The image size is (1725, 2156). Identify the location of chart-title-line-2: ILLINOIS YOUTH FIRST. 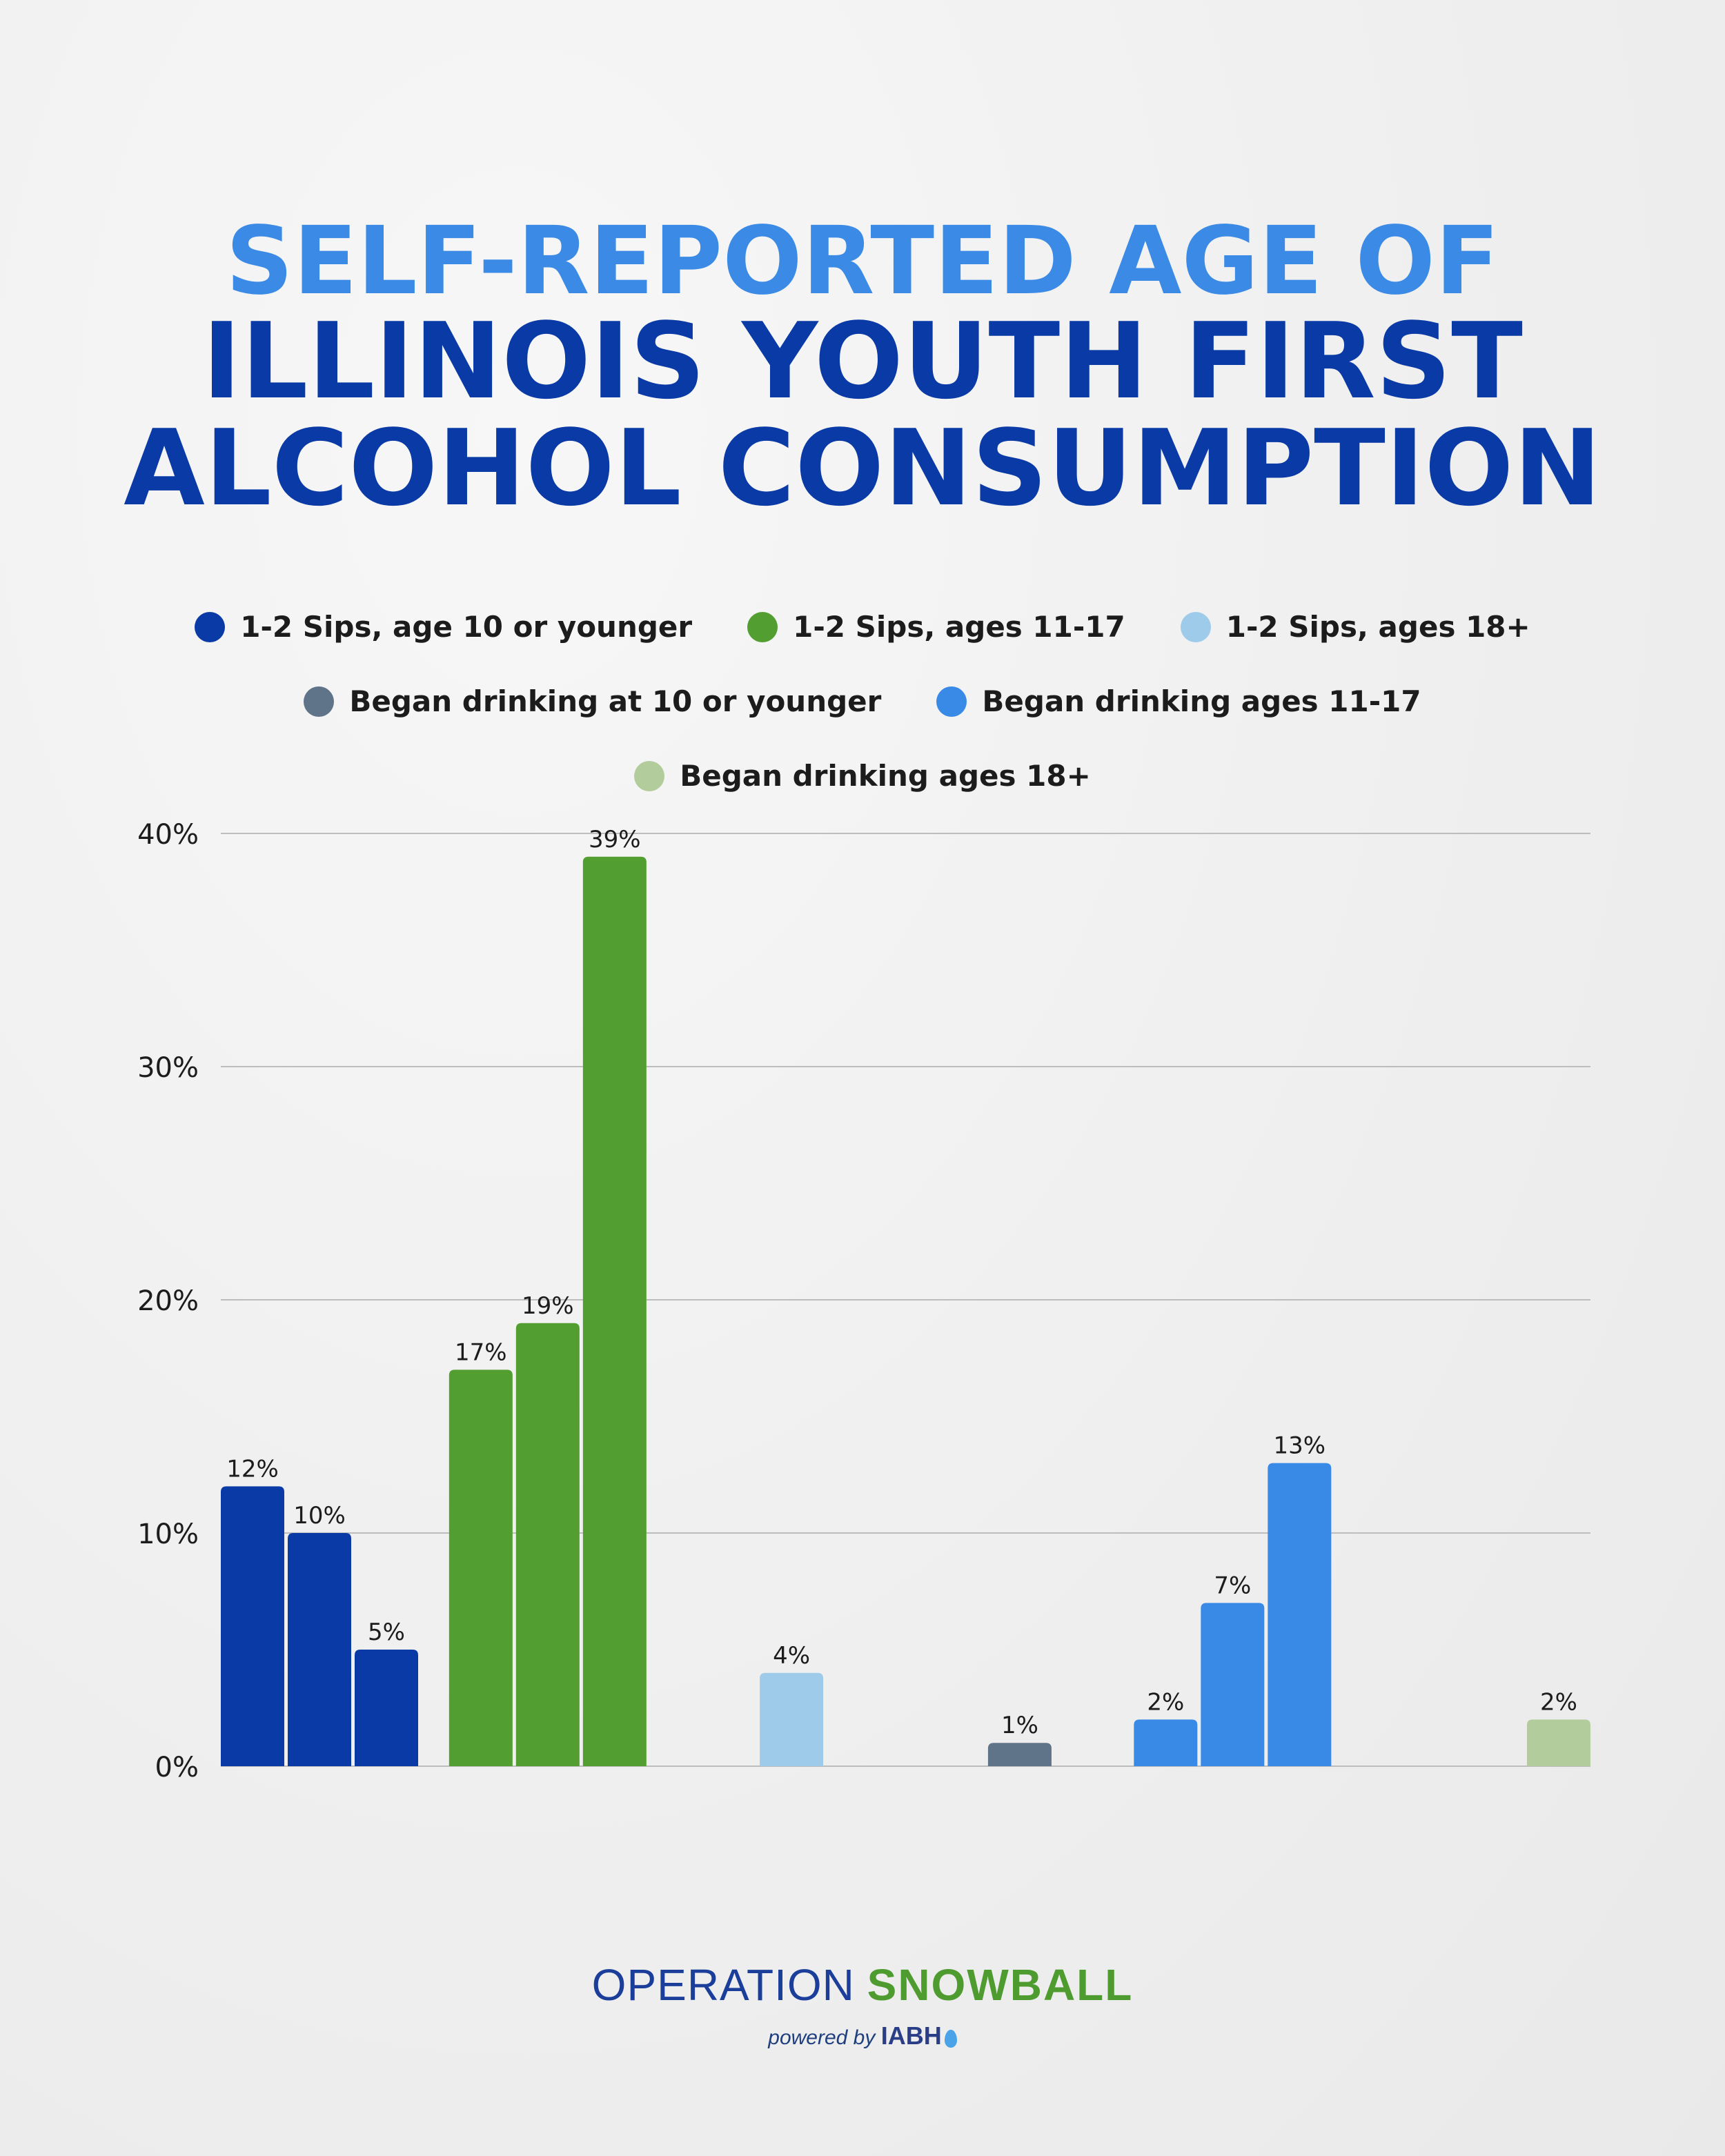
(862, 361).